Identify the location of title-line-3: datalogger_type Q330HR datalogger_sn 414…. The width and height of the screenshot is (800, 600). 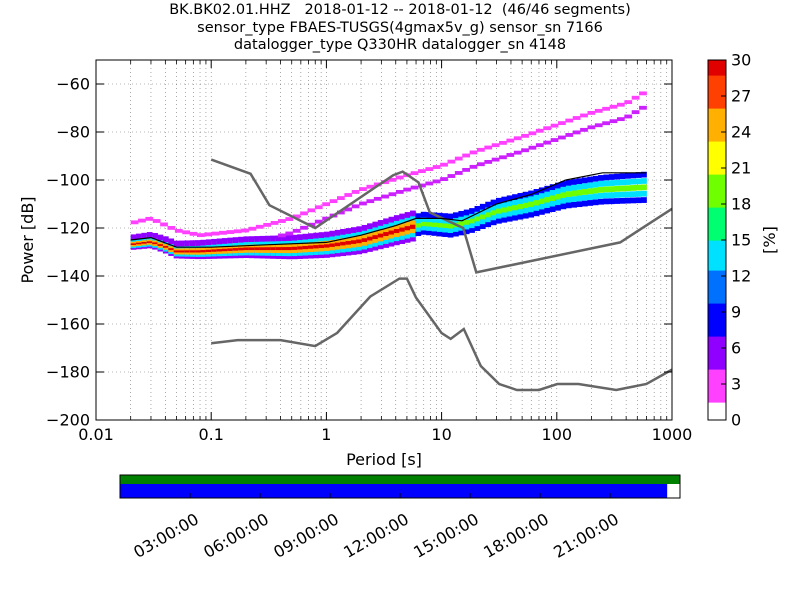
(400, 45).